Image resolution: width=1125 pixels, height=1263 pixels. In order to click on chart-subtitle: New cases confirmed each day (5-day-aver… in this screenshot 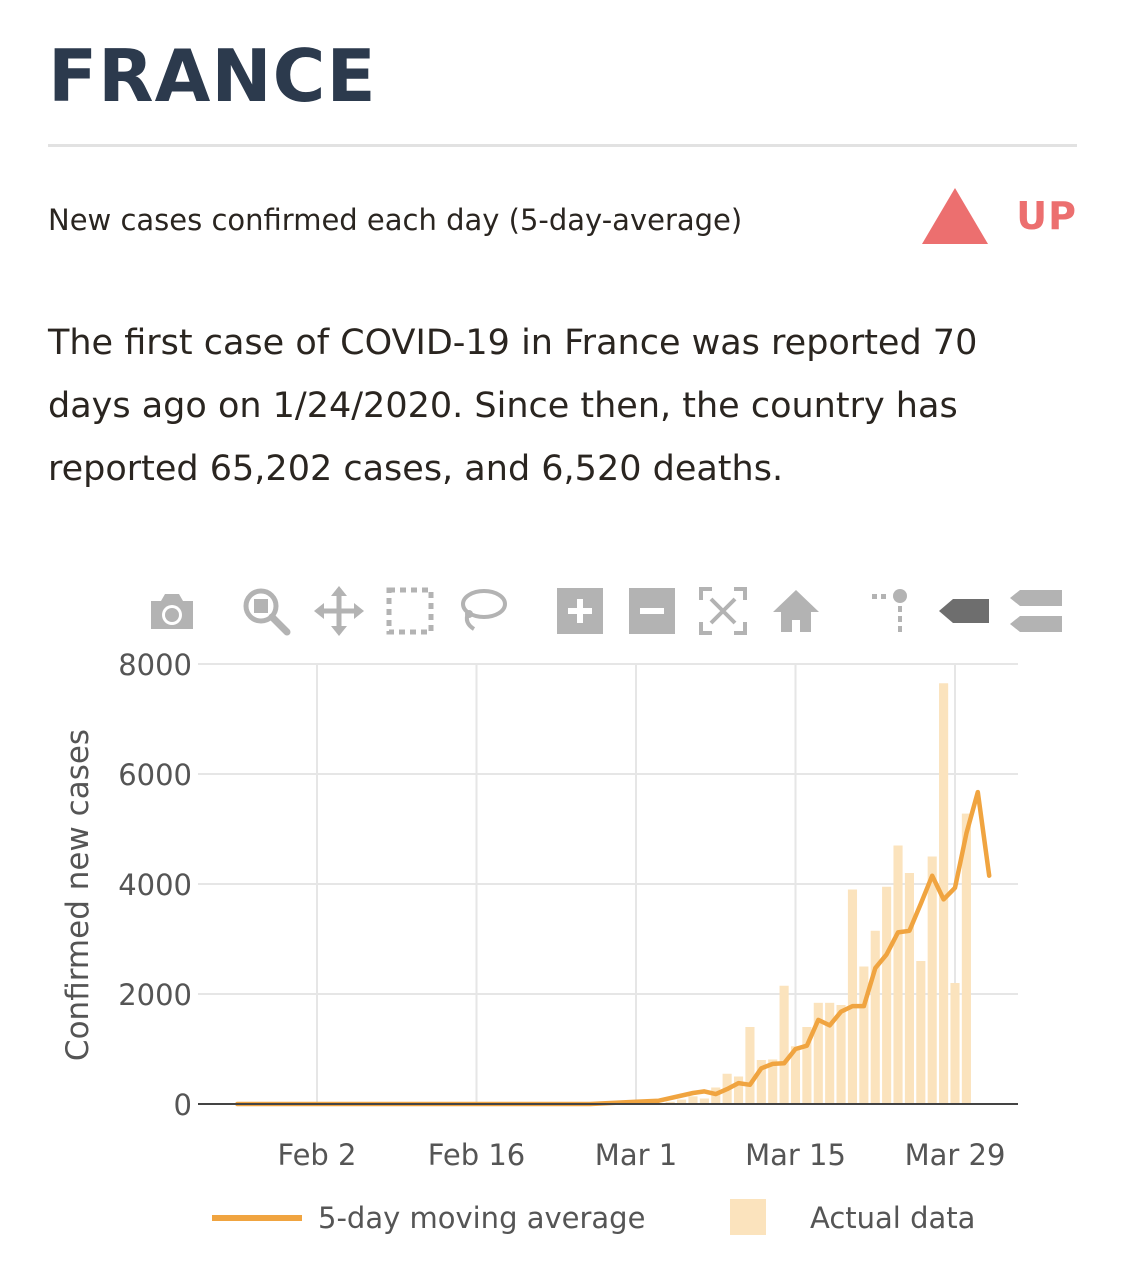, I will do `click(395, 220)`.